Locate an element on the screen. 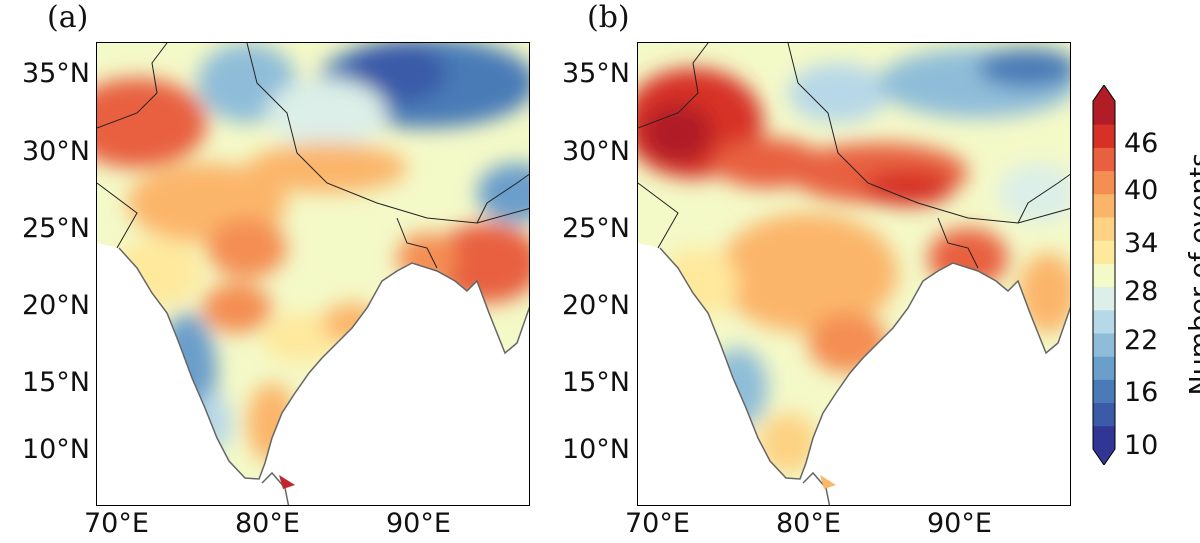  panel-label-a: (a) is located at coordinates (68, 17).